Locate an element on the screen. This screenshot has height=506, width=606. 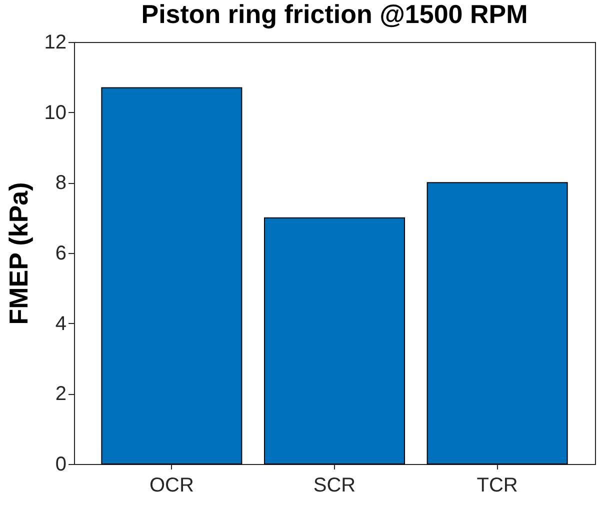
y-axis-title: FMEP (kPa) is located at coordinates (18, 253).